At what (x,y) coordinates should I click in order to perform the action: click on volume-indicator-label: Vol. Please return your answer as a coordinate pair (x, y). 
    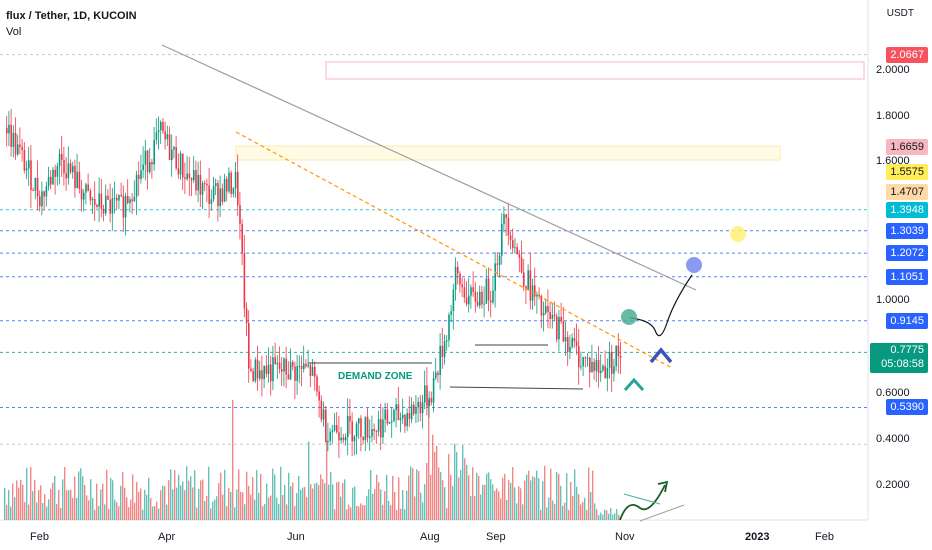
    Looking at the image, I should click on (14, 32).